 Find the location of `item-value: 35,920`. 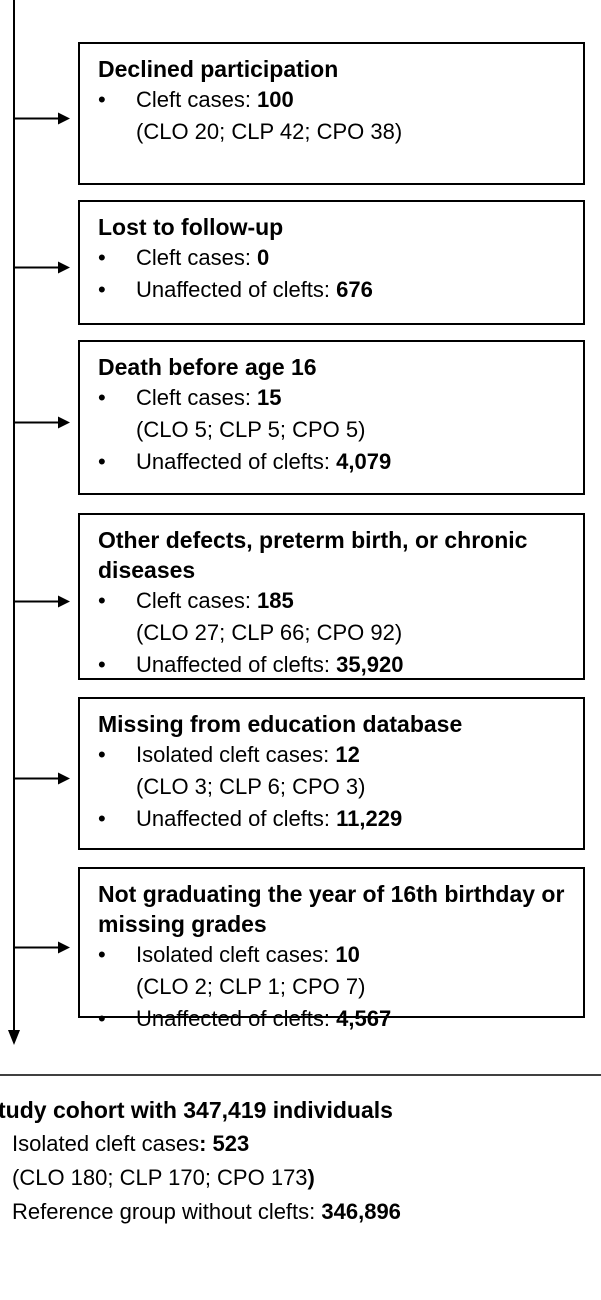

item-value: 35,920 is located at coordinates (370, 664).